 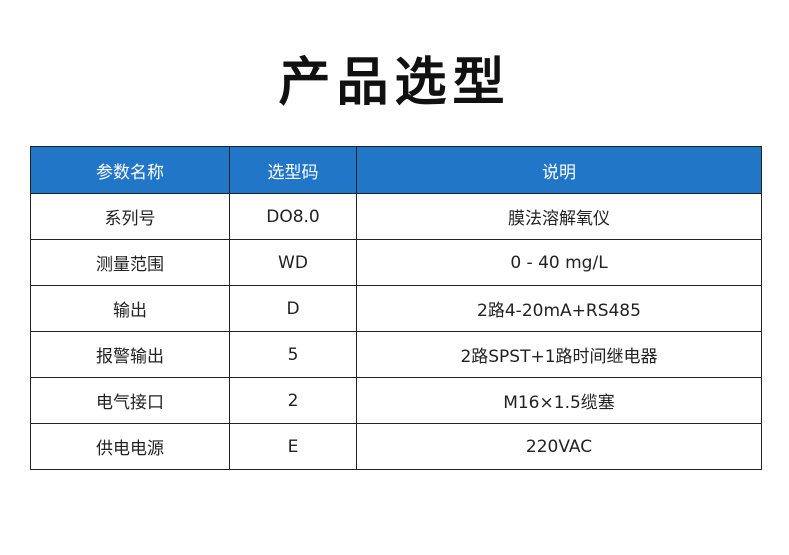 I want to click on table-row: 测量范围 WD 0 - 40 mg/L, so click(x=396, y=262).